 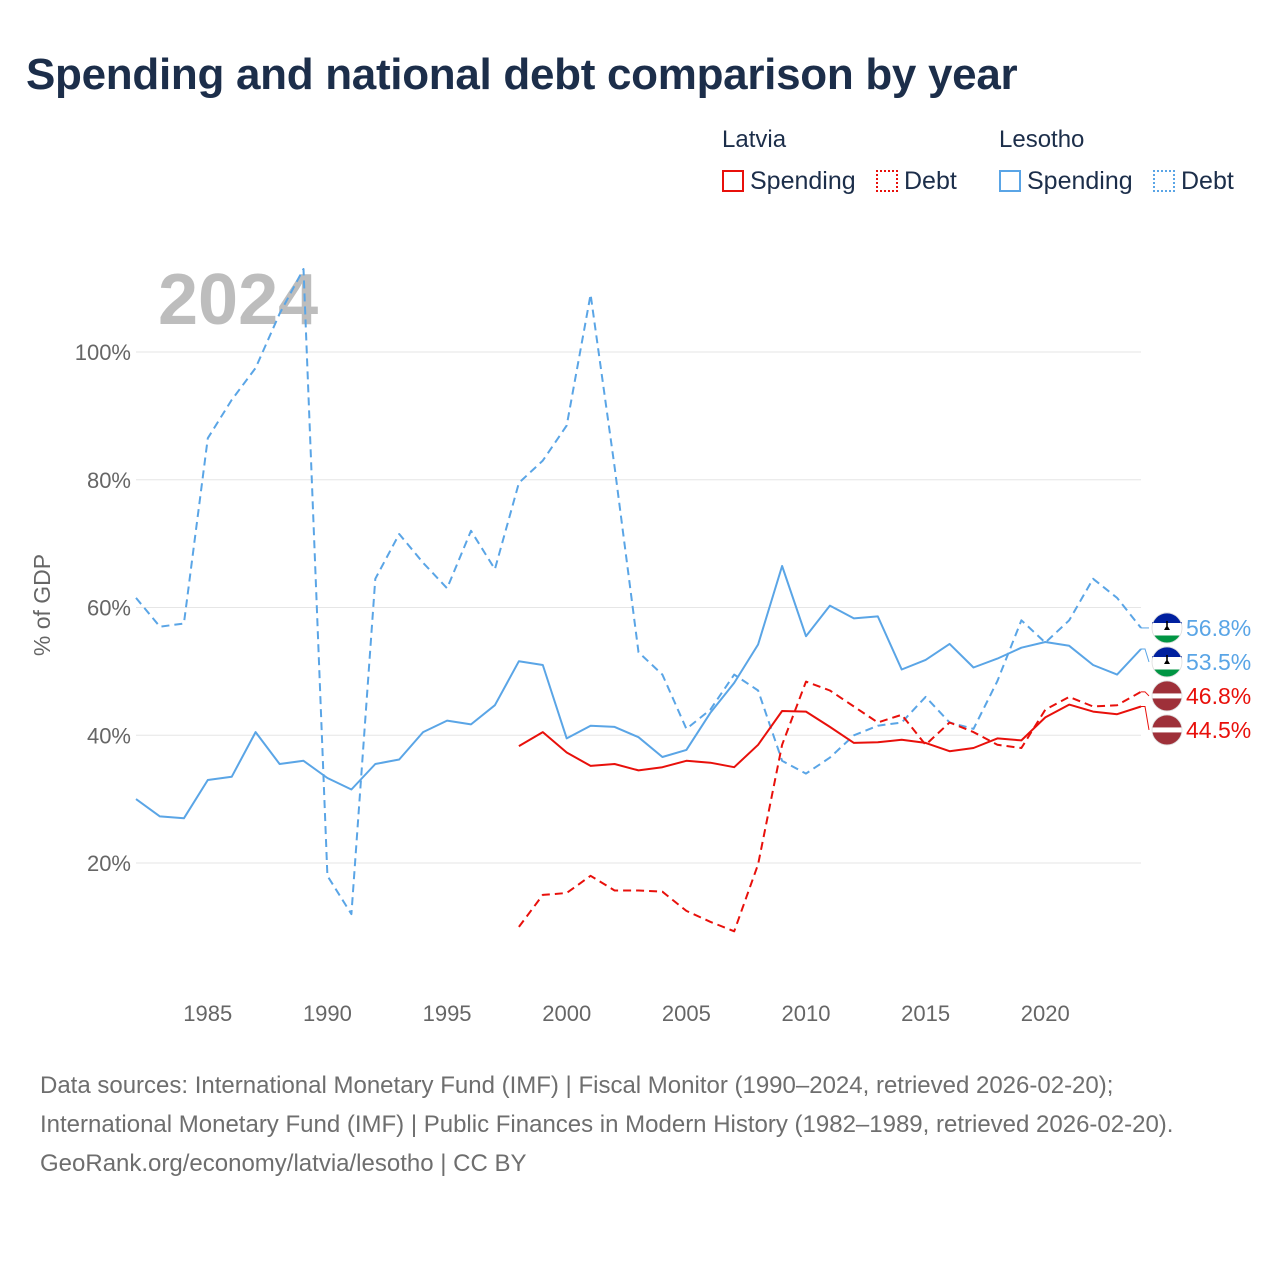 What do you see at coordinates (327, 1013) in the screenshot?
I see `x-tick-label: 1990` at bounding box center [327, 1013].